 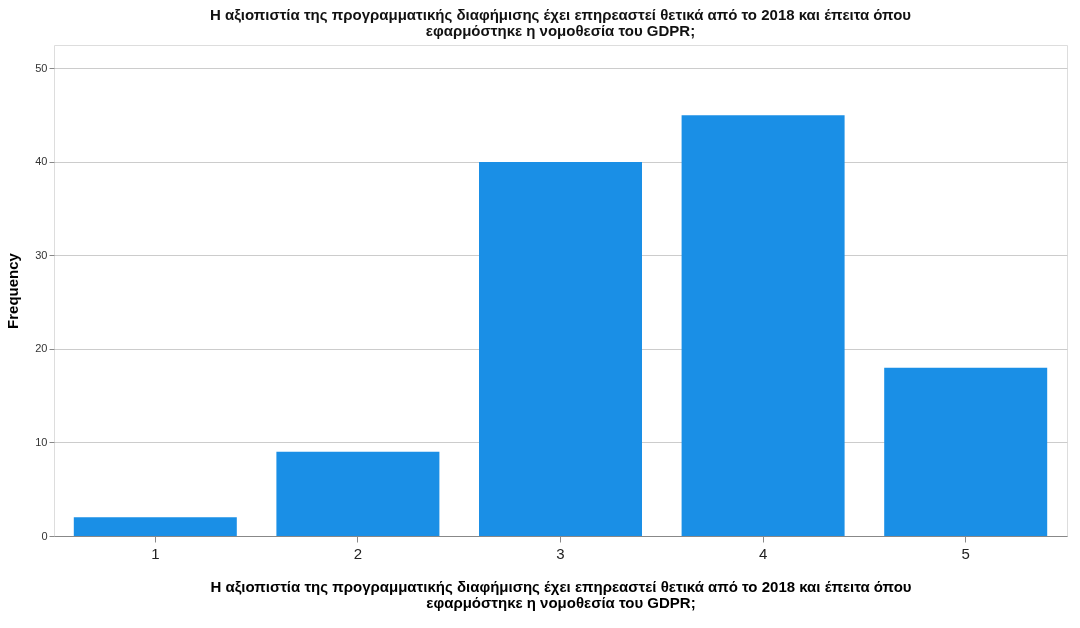 I want to click on x-tick-label: 4, so click(x=763, y=553).